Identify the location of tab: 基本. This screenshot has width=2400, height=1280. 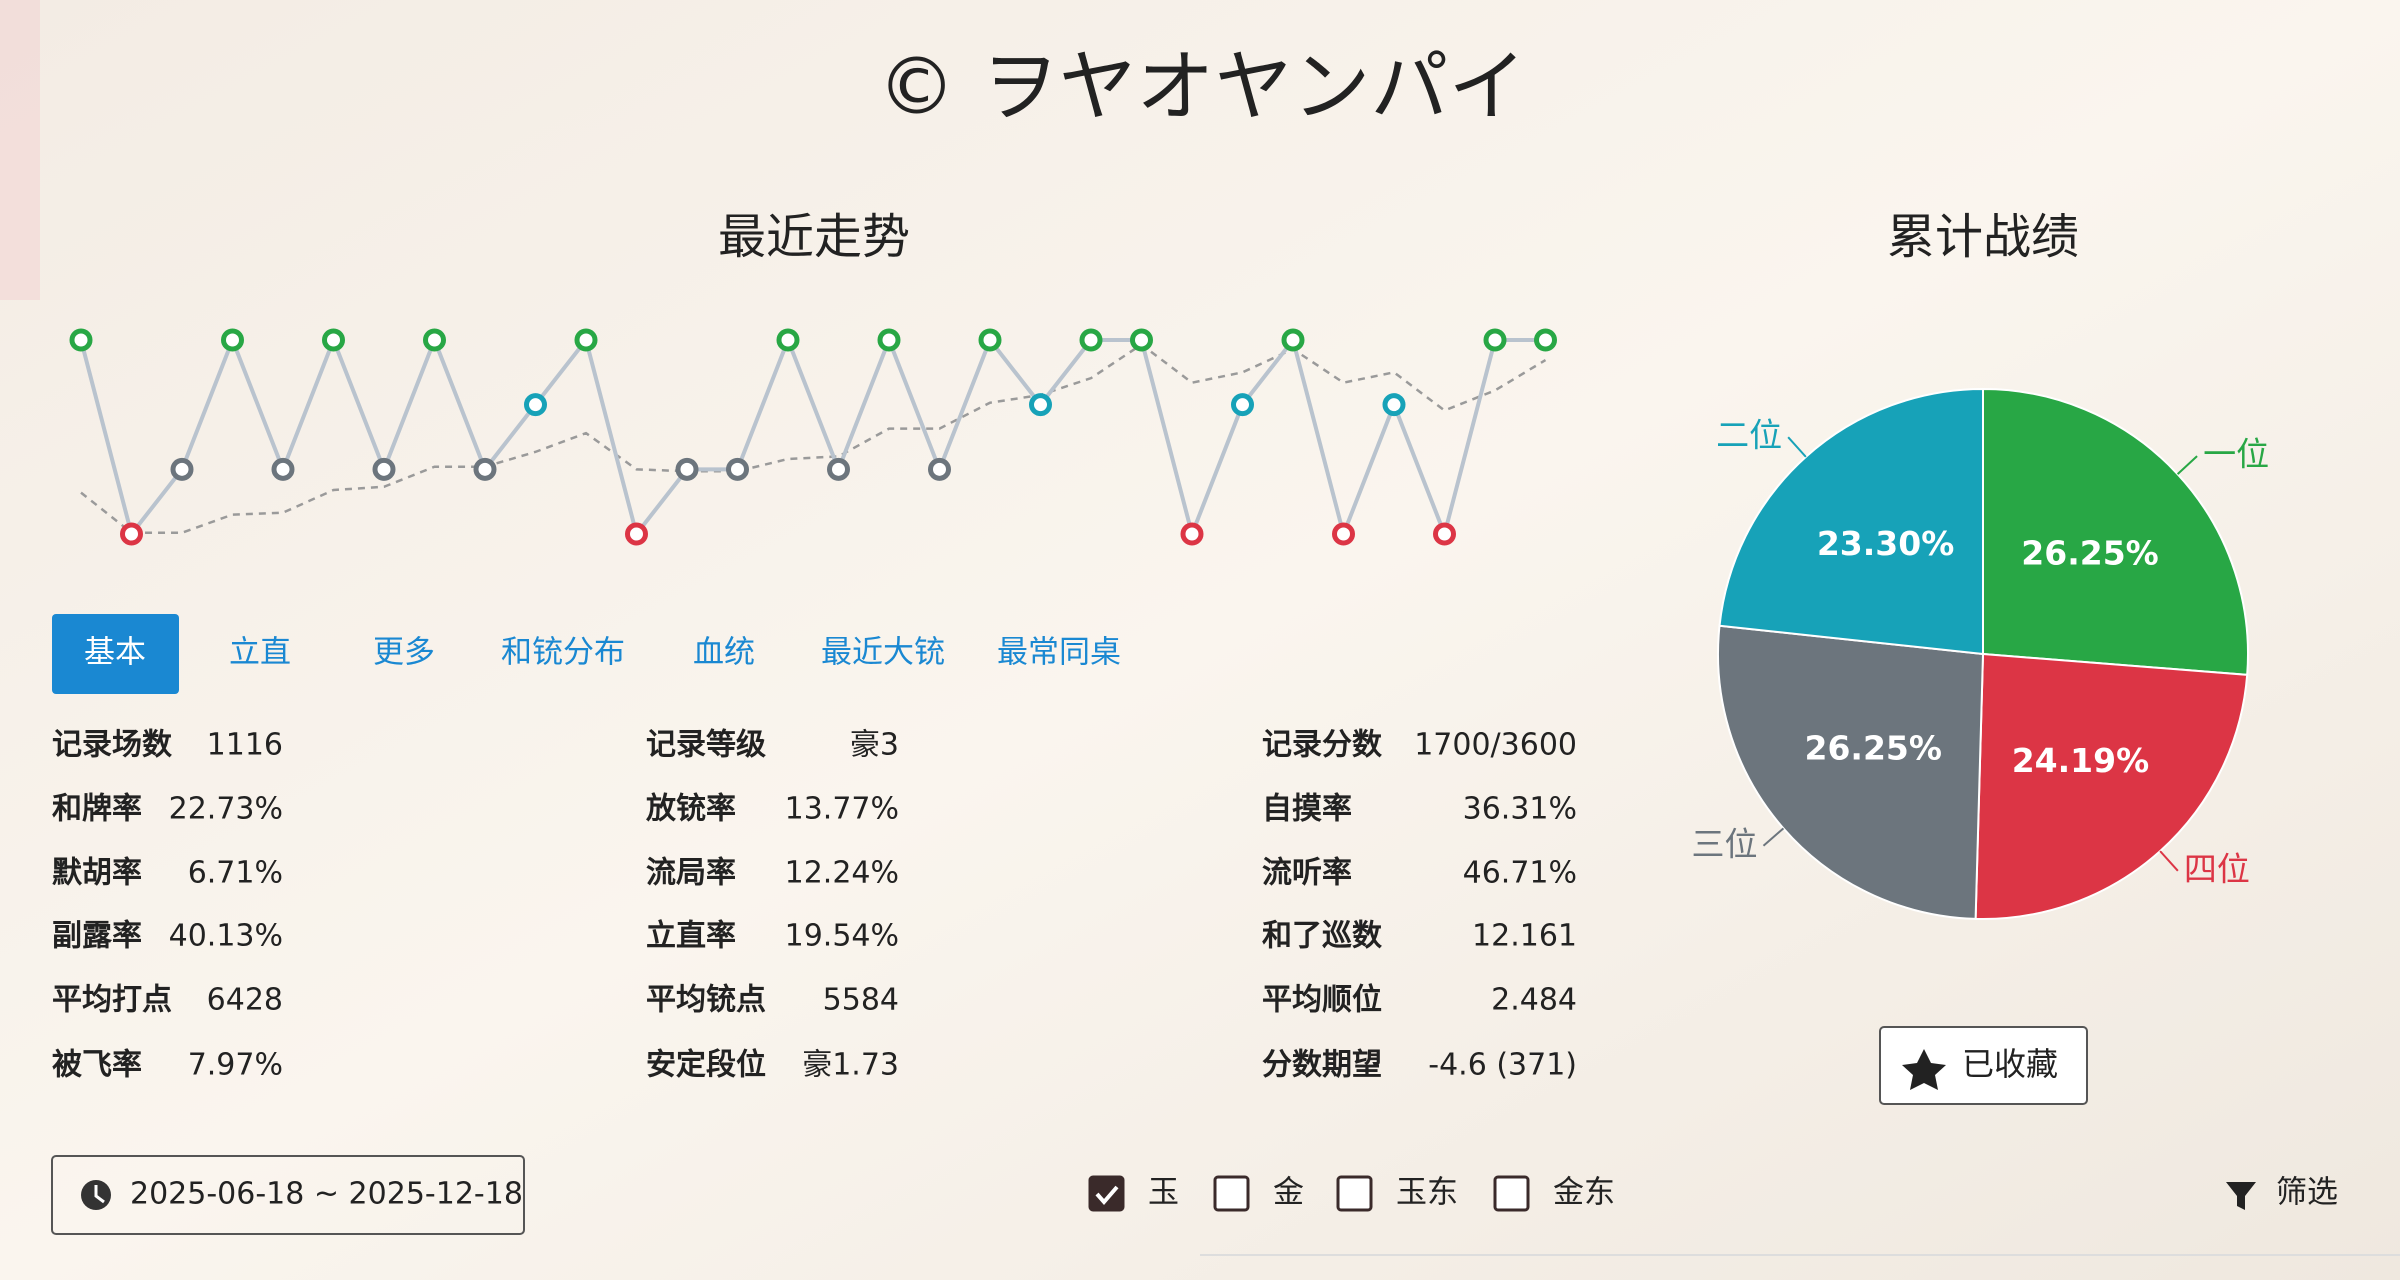
(115, 653).